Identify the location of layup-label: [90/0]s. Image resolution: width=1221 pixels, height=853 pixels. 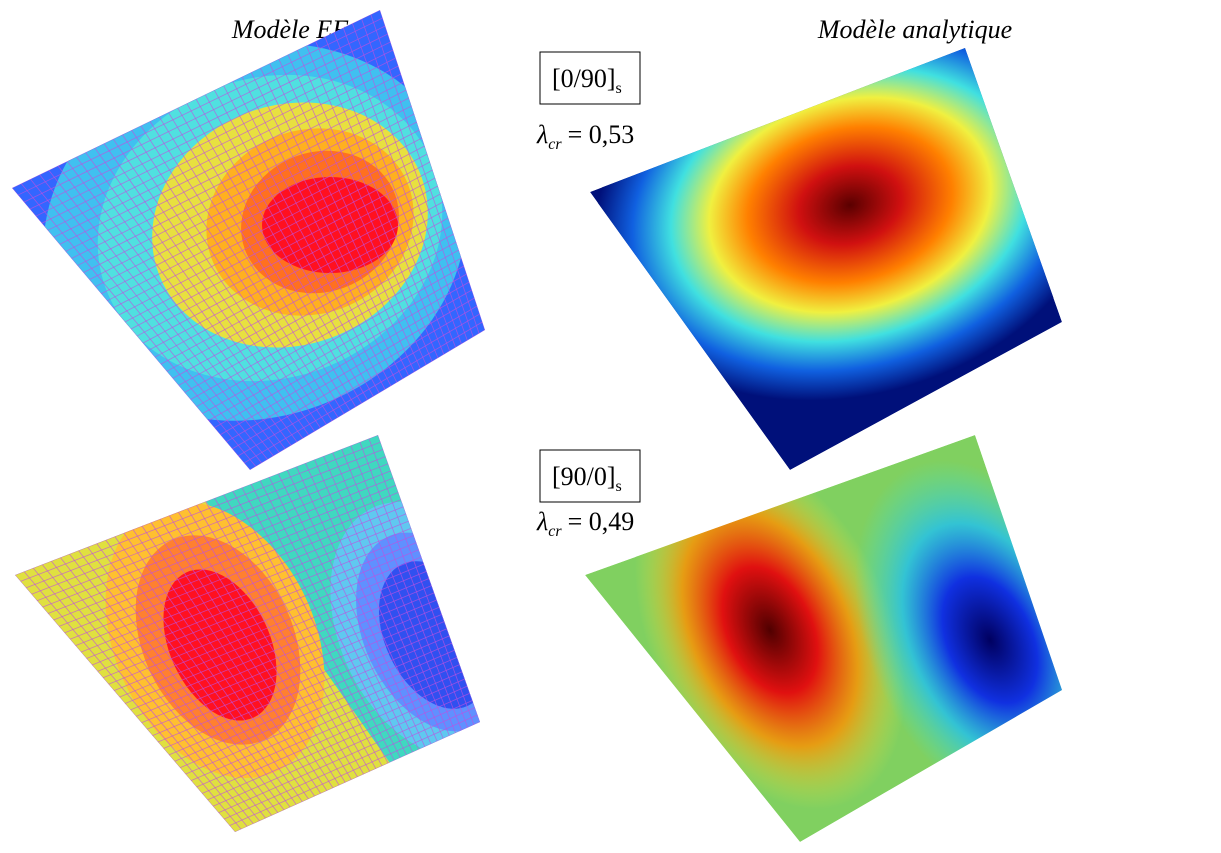
(587, 478).